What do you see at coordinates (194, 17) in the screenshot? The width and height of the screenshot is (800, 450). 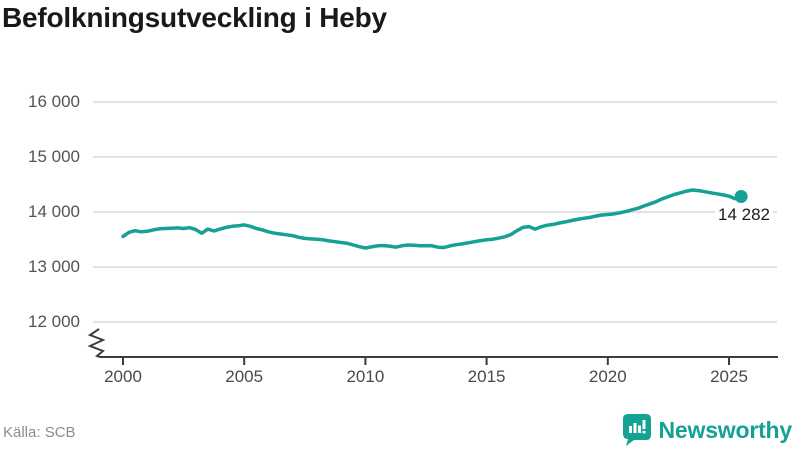 I see `chart-title: Befolkningsutveckling i Heby` at bounding box center [194, 17].